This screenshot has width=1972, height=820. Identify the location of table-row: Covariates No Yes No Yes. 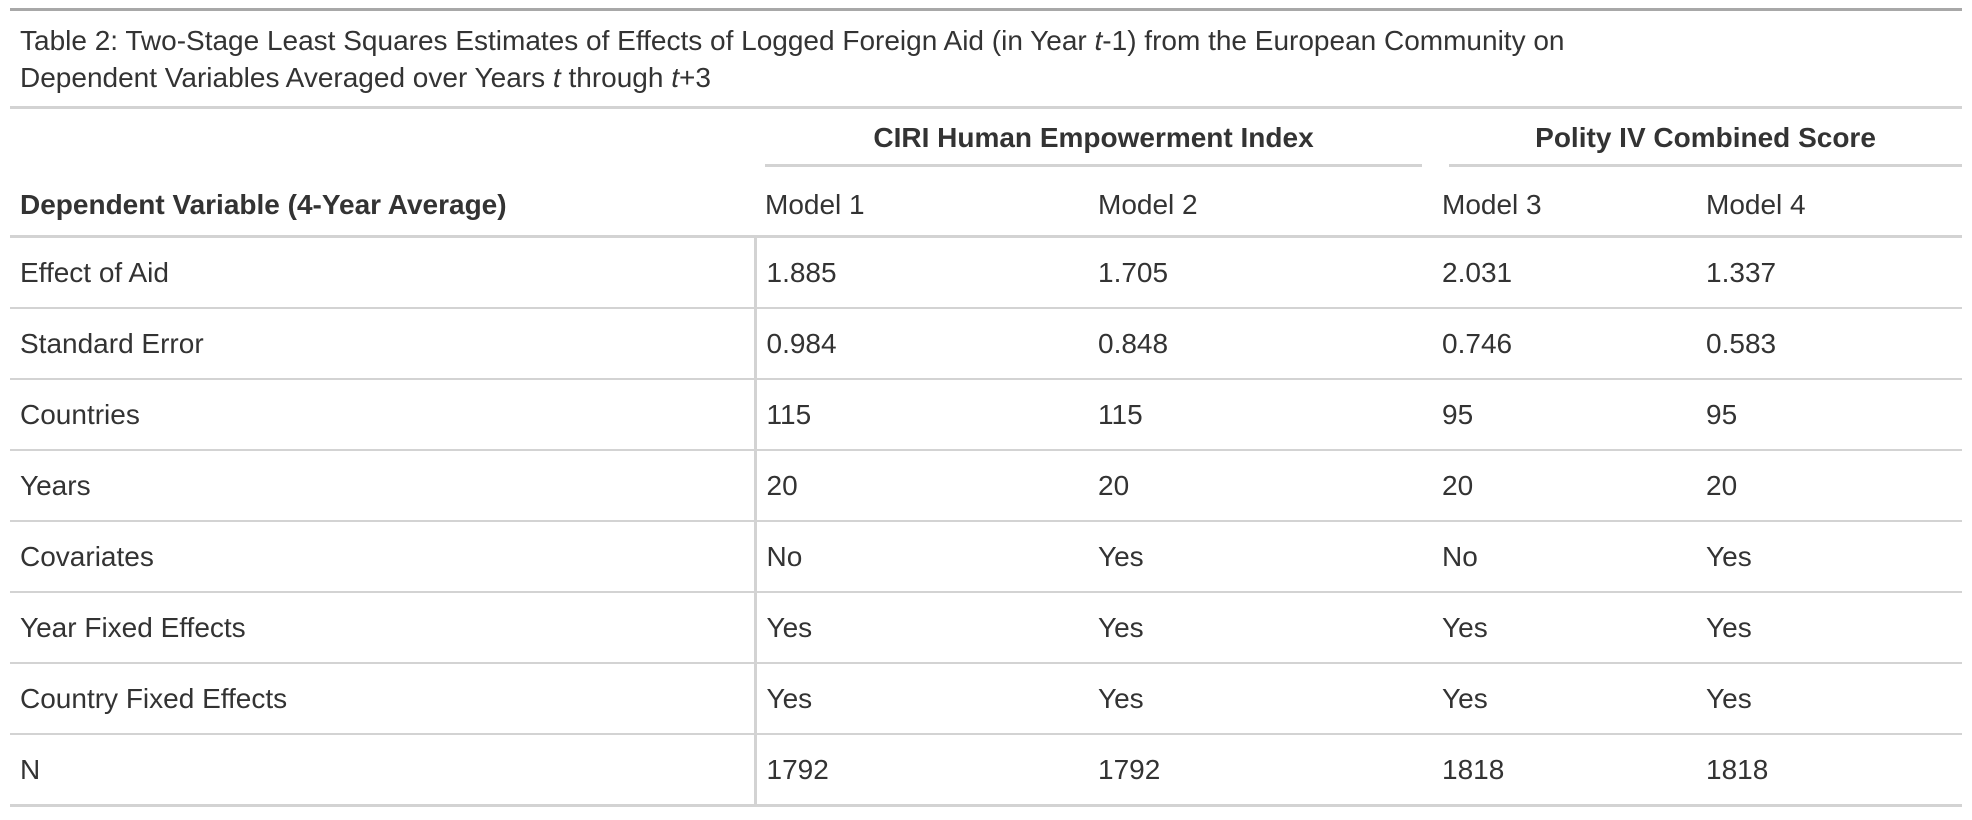
(986, 556).